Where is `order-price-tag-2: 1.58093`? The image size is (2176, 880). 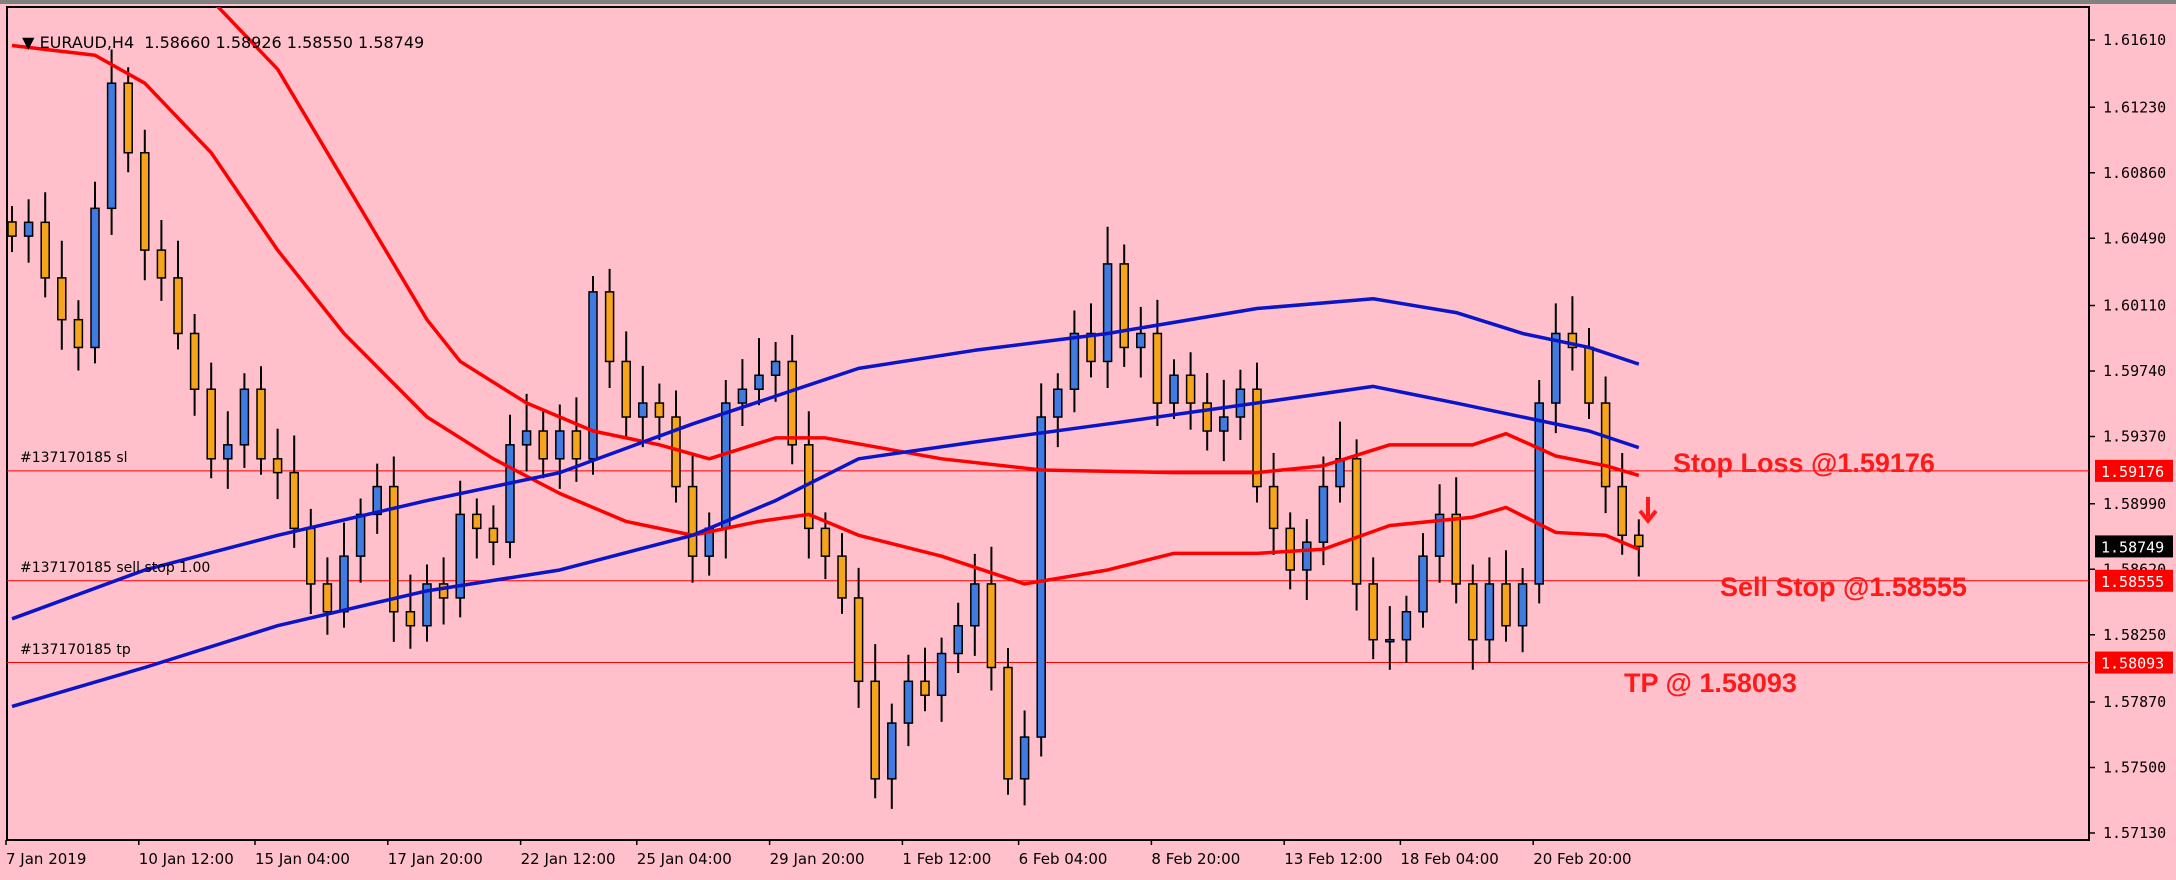 order-price-tag-2: 1.58093 is located at coordinates (2132, 664).